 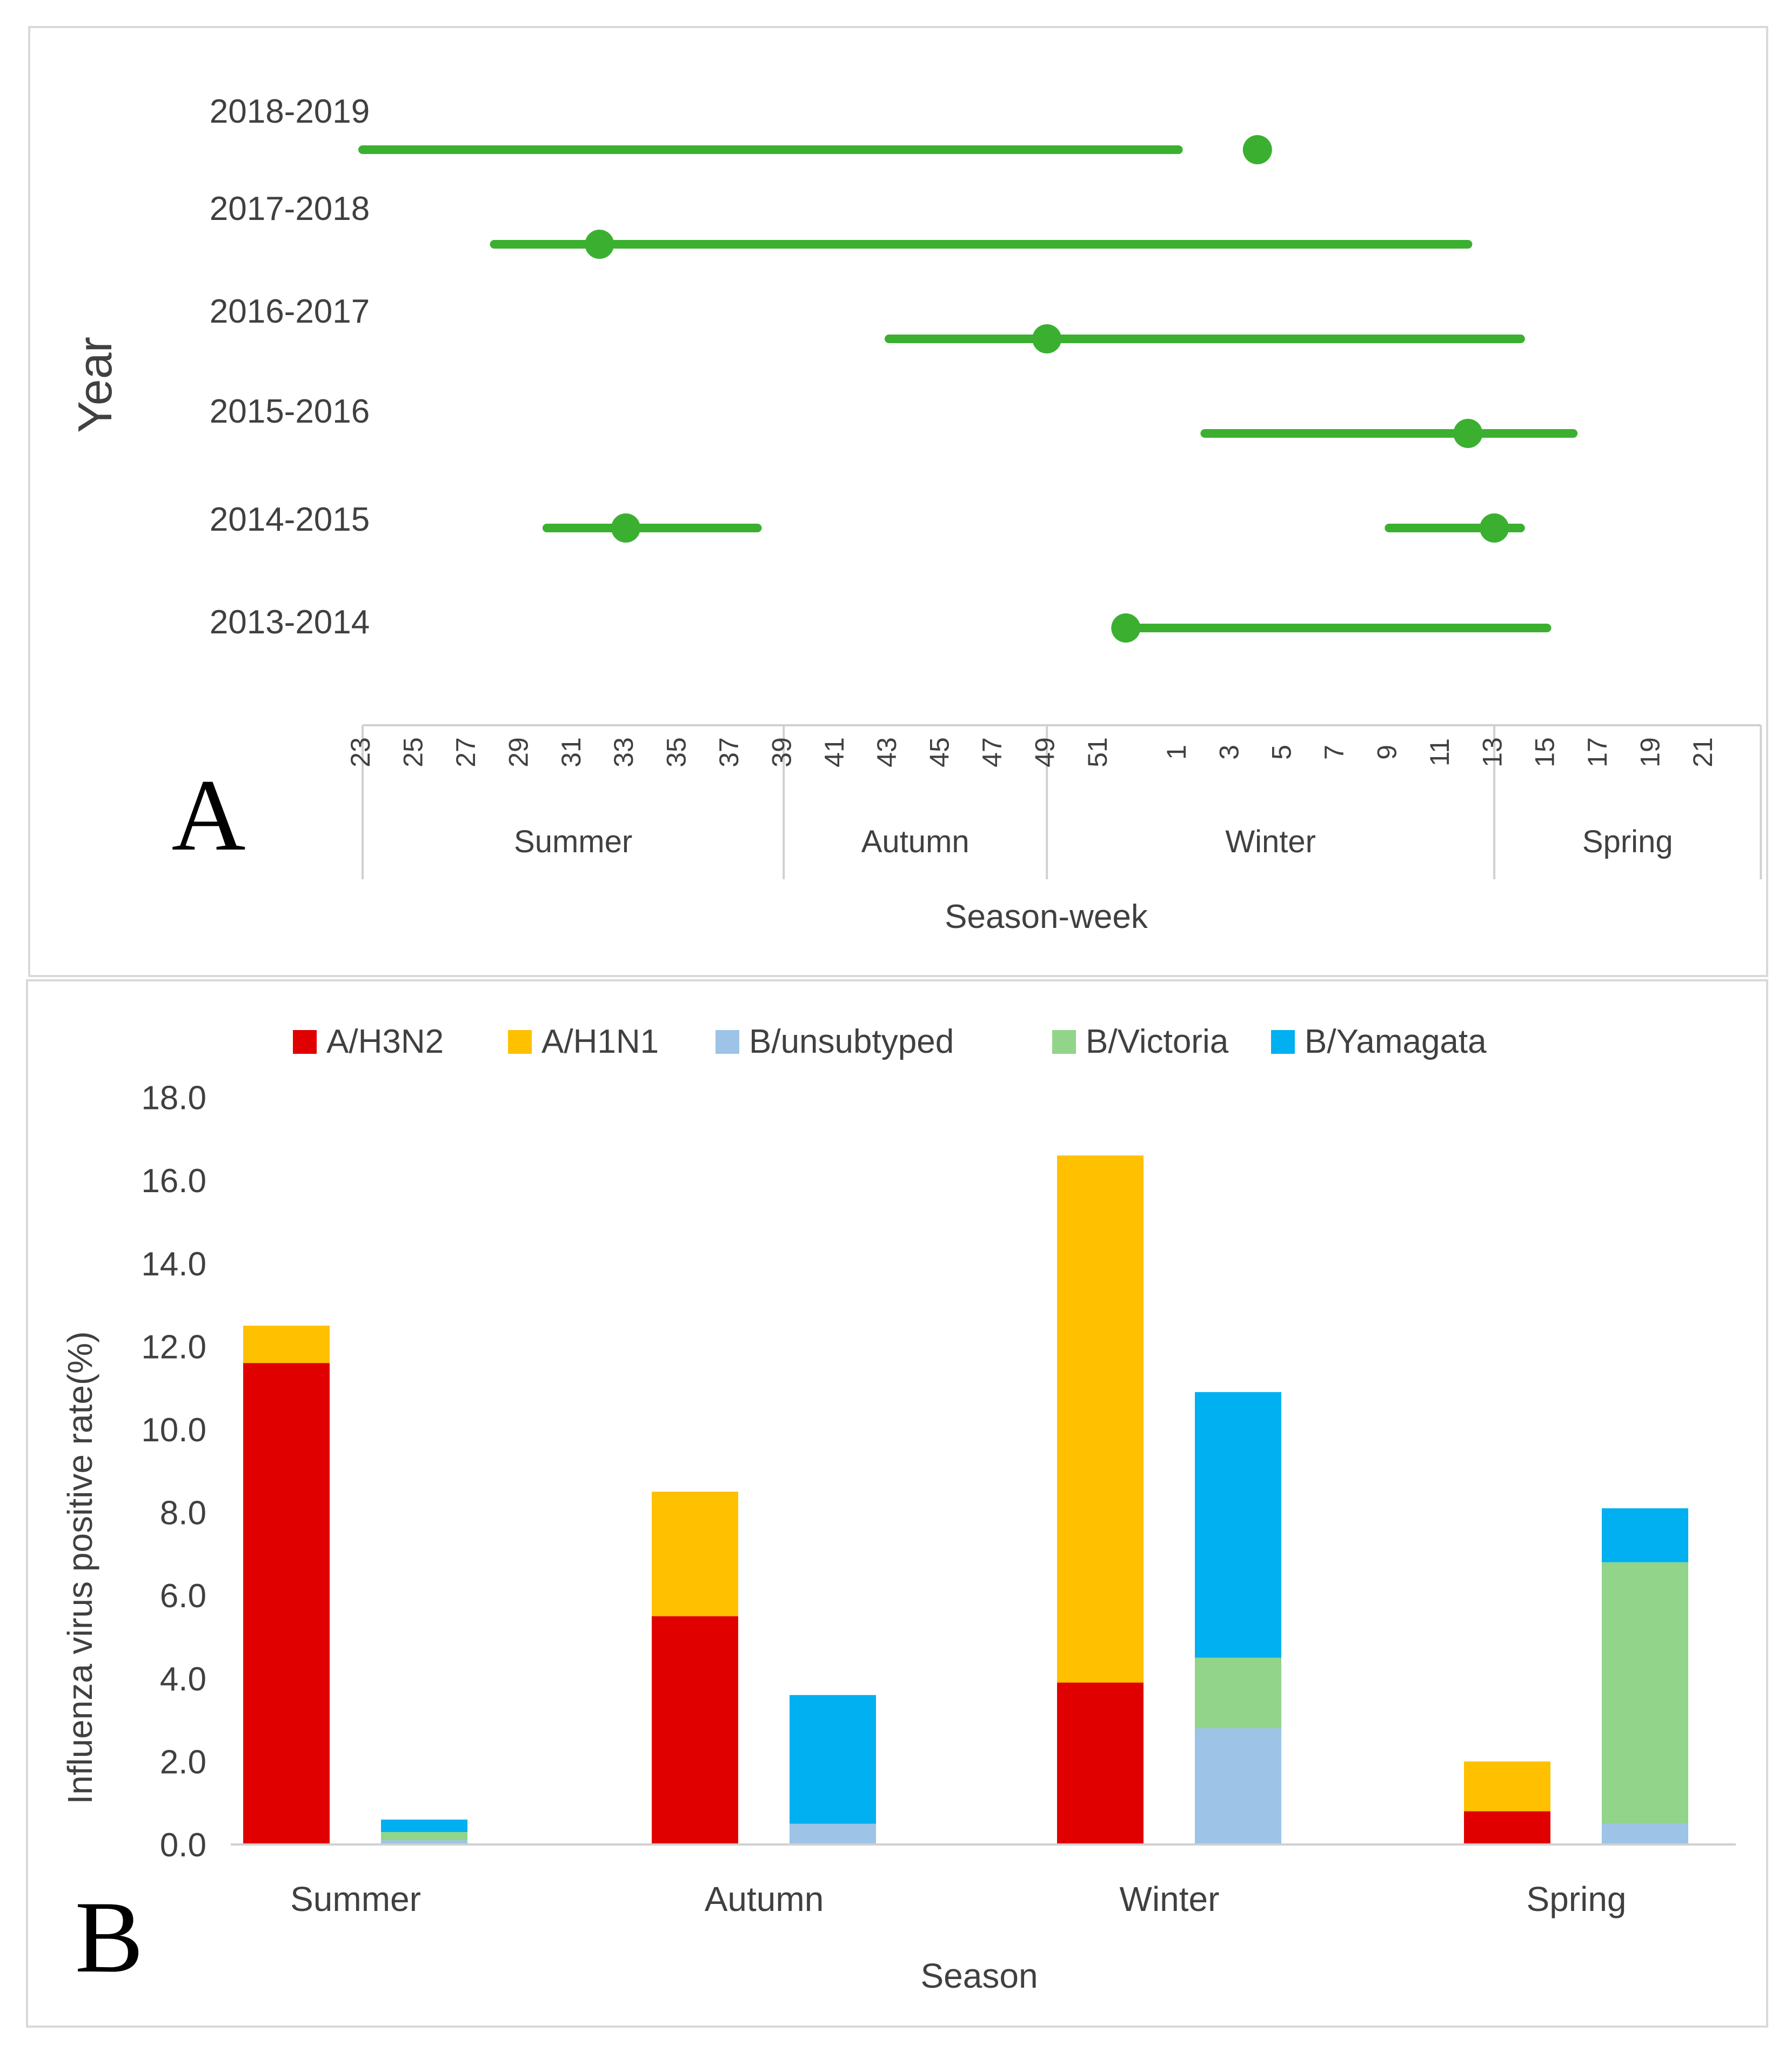 I want to click on week-tick-label: 1, so click(x=1176, y=752).